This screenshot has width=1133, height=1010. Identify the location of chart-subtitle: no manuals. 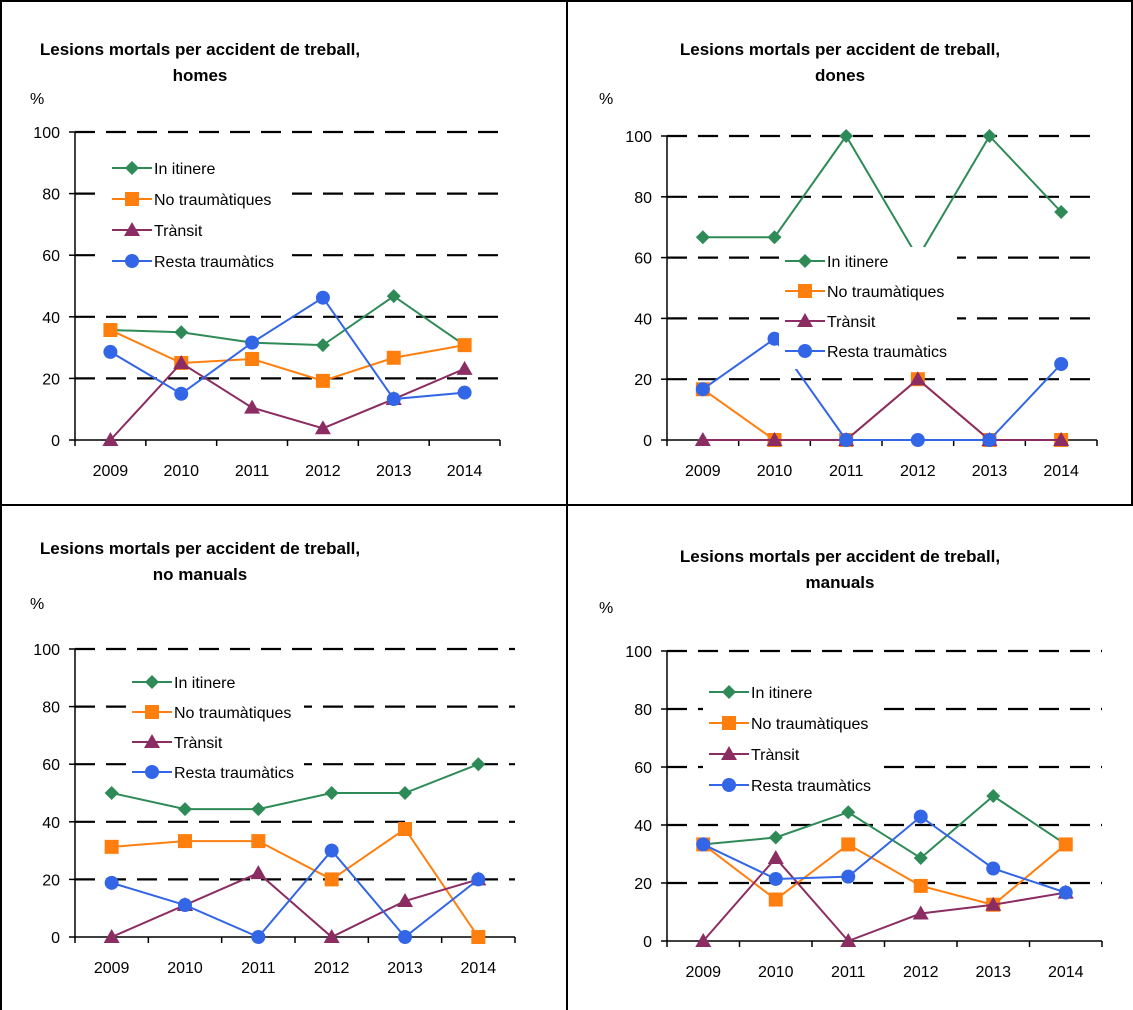
(200, 574).